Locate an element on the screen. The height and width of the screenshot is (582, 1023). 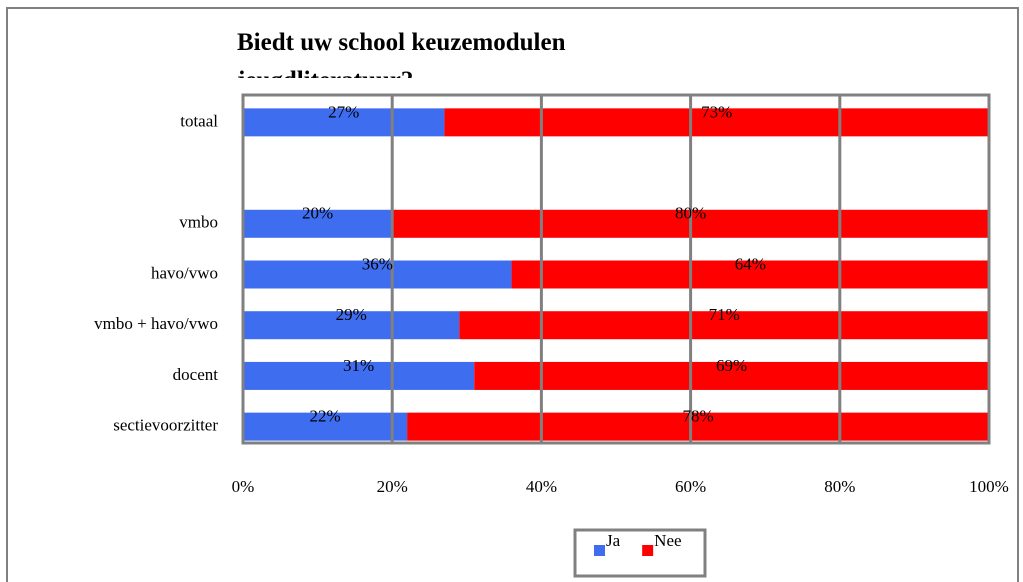
x-tick-label: 0% is located at coordinates (243, 486).